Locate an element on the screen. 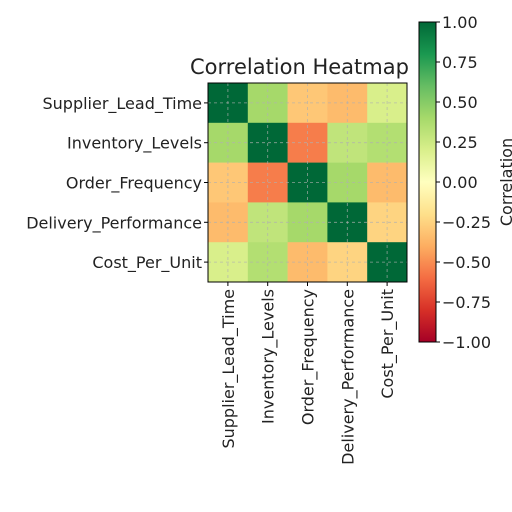 This screenshot has height=512, width=512. colorbar-label: Correlation is located at coordinates (504, 182).